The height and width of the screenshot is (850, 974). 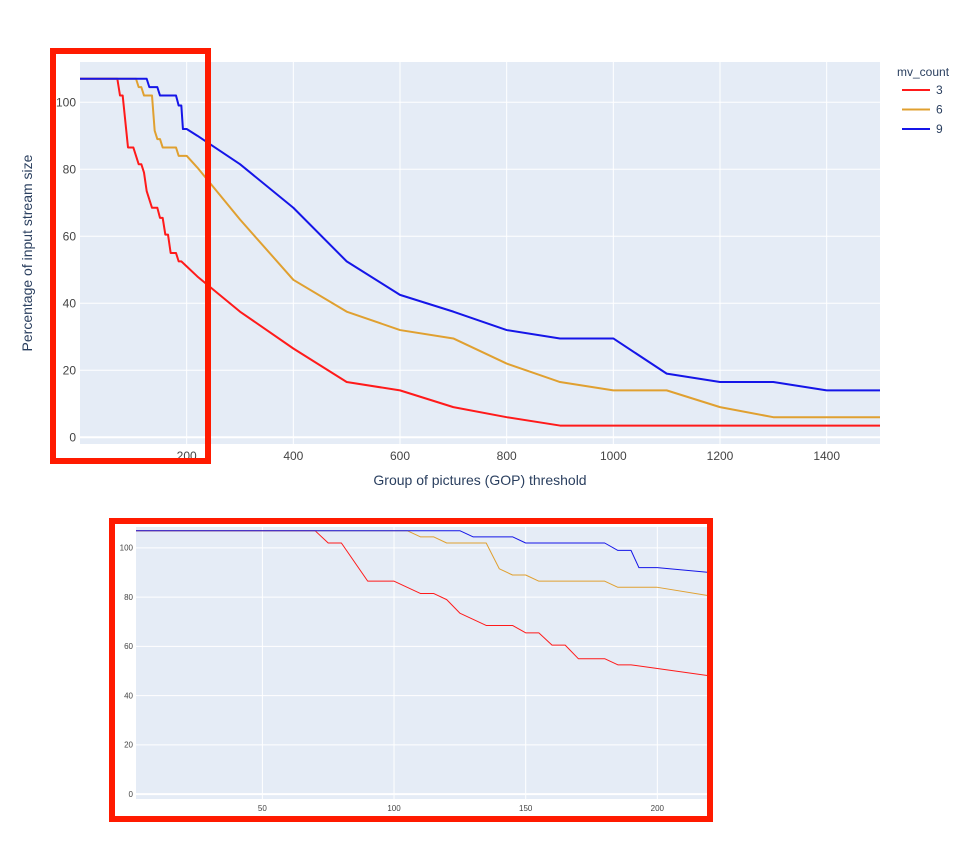 What do you see at coordinates (27, 252) in the screenshot?
I see `main-y-axis-title: Percentage of input stream size` at bounding box center [27, 252].